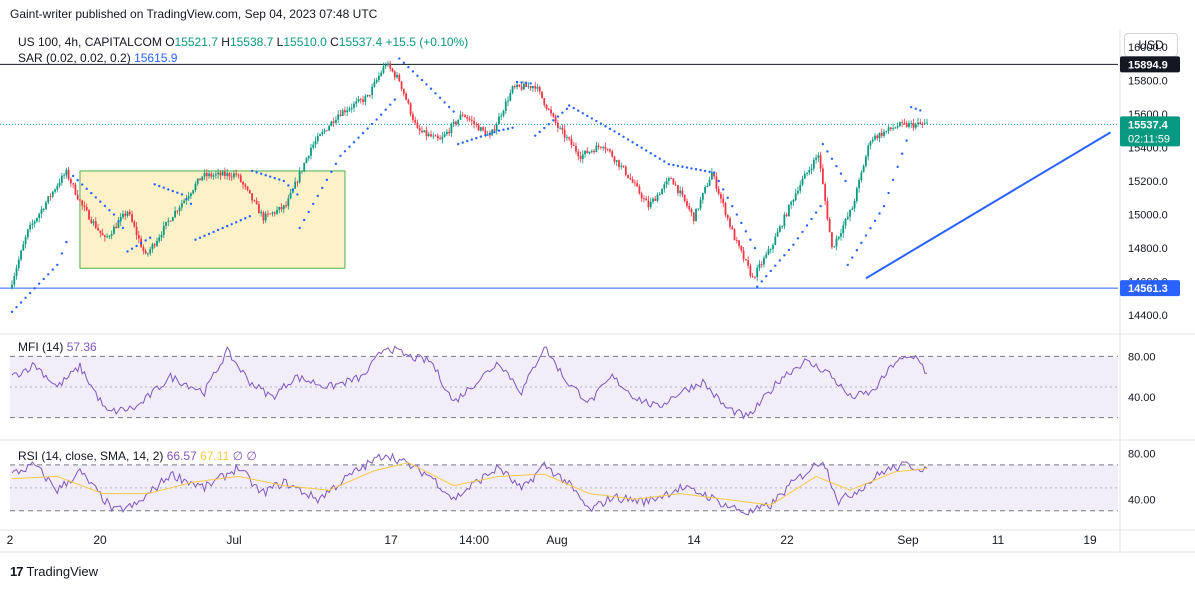  What do you see at coordinates (97, 58) in the screenshot?
I see `sar-legend: SAR (0.02, 0.02, 0.2) 15615.9` at bounding box center [97, 58].